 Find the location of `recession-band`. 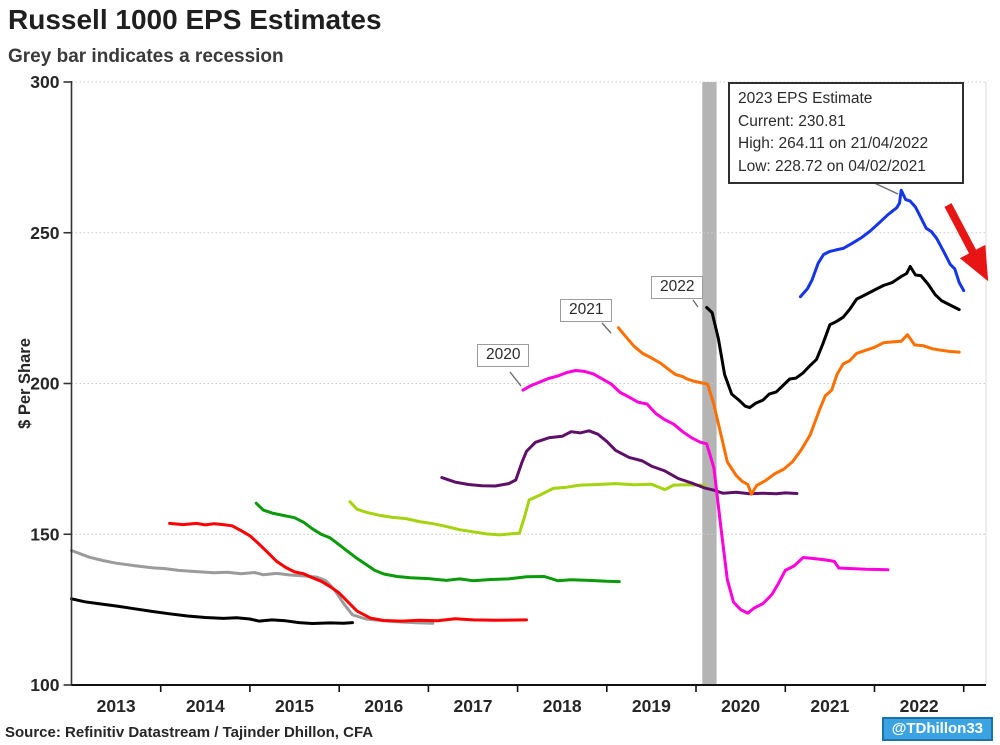

recession-band is located at coordinates (709, 383).